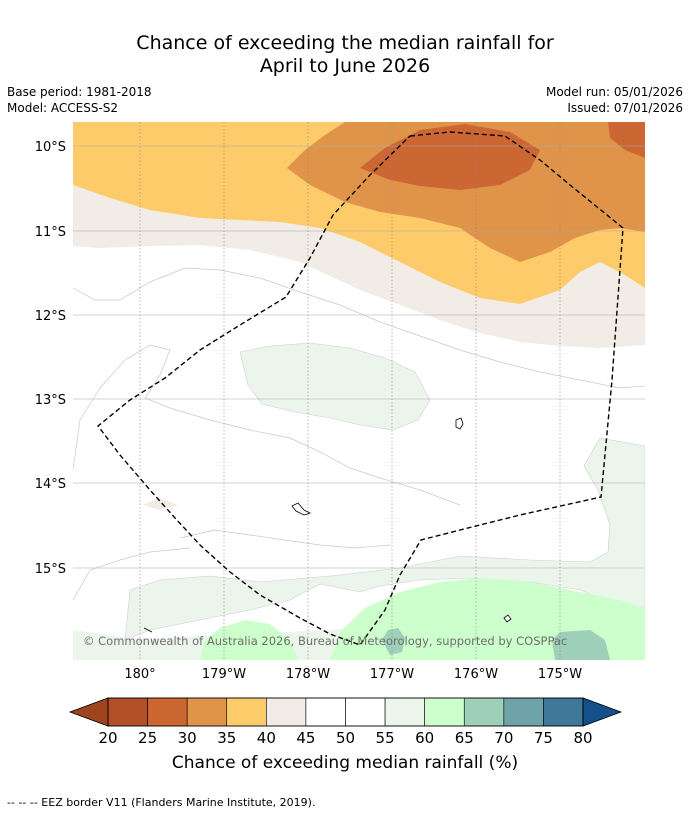 This screenshot has height=816, width=690. What do you see at coordinates (50, 569) in the screenshot?
I see `lat-label-15s: 15°S` at bounding box center [50, 569].